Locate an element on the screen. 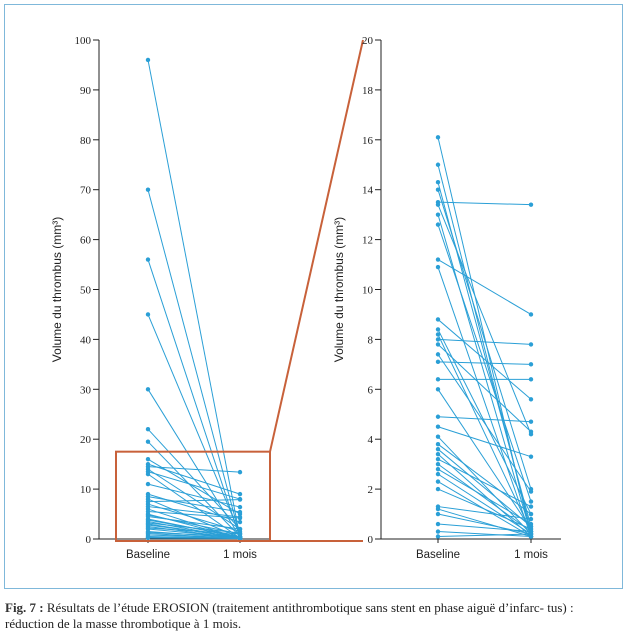 The image size is (629, 642). y-tick-label: 10 is located at coordinates (86, 490).